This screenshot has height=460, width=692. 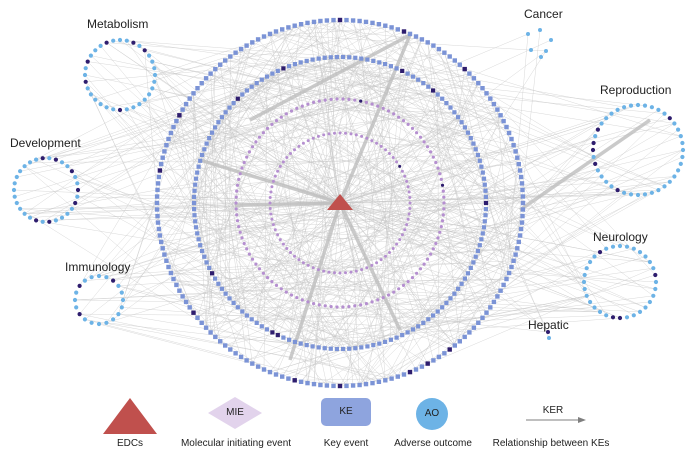 What do you see at coordinates (549, 338) in the screenshot?
I see `ao-node-hepatic` at bounding box center [549, 338].